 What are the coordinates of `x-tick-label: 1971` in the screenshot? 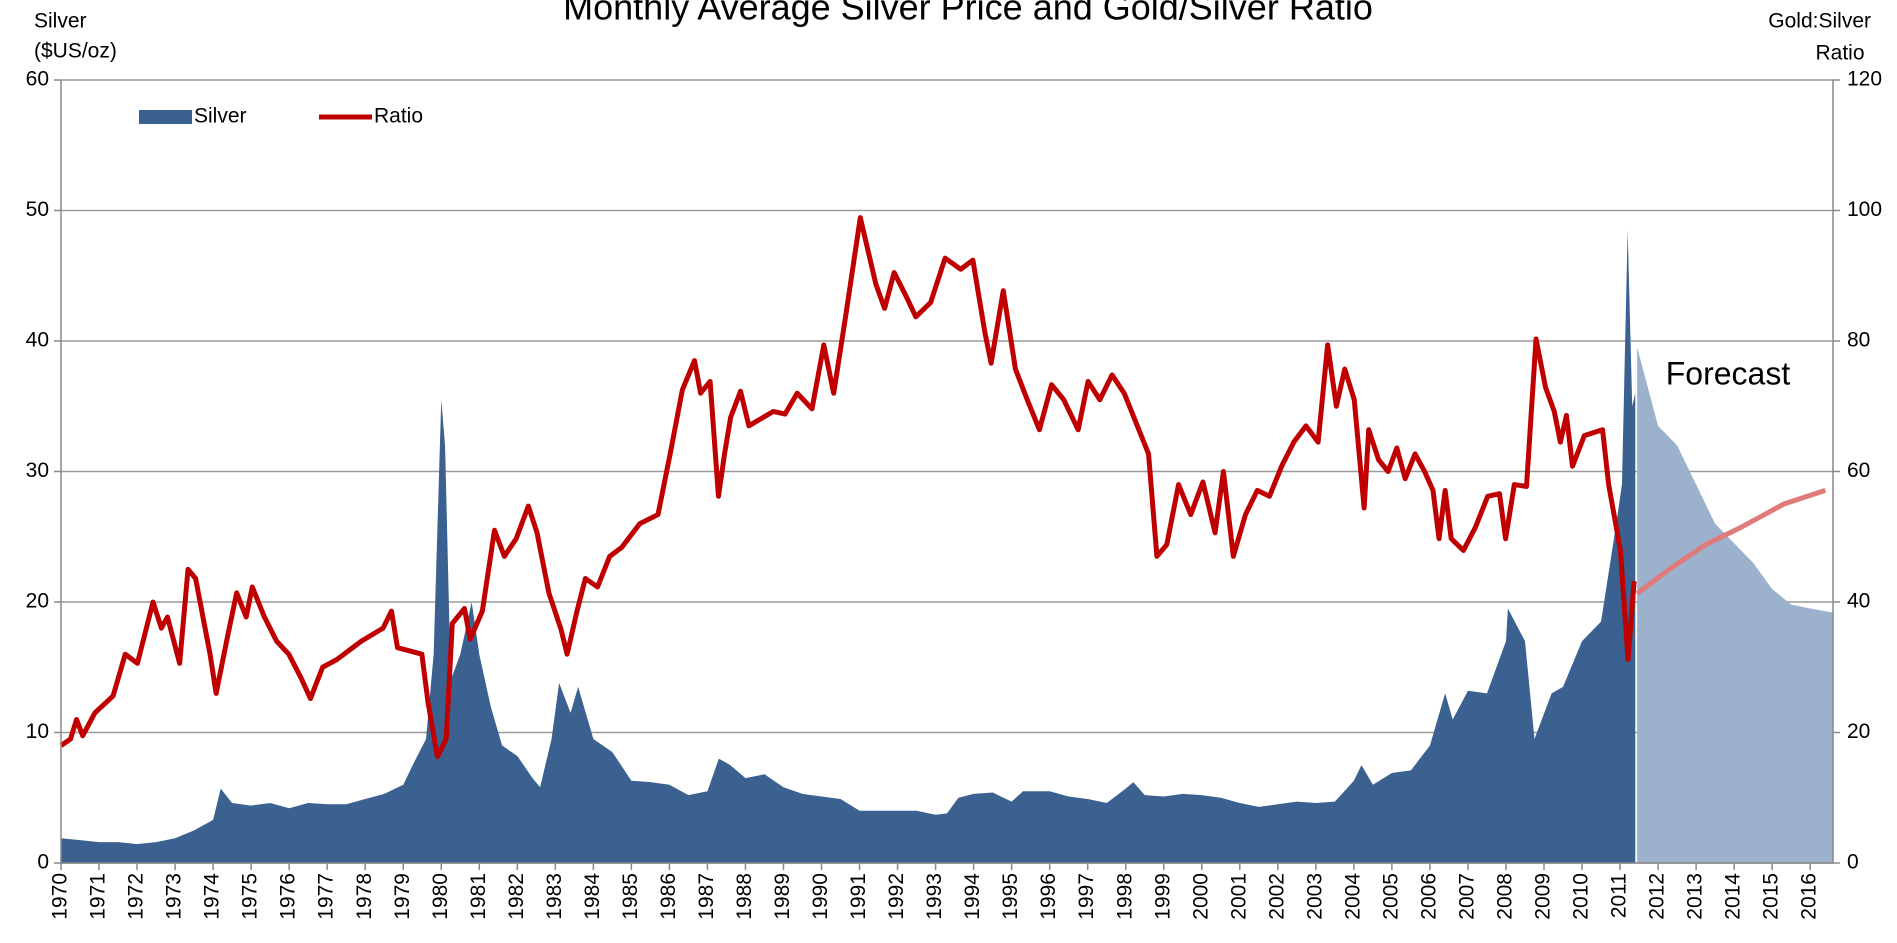 It's located at (98, 896).